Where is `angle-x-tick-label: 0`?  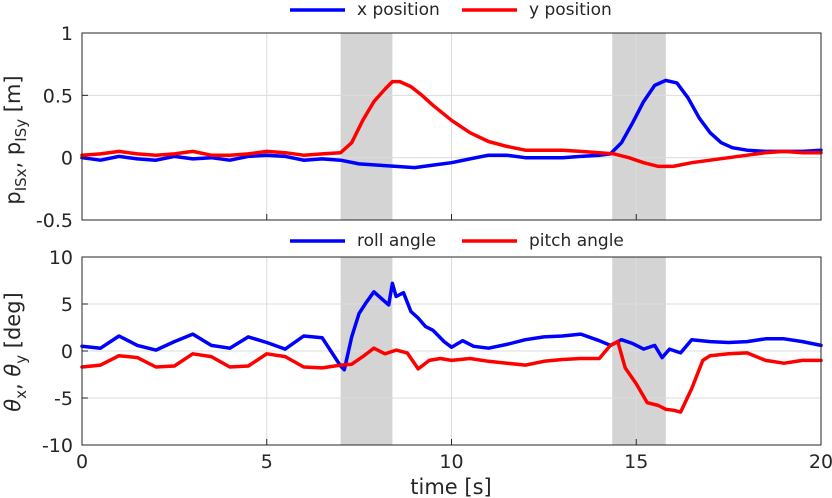 angle-x-tick-label: 0 is located at coordinates (82, 462).